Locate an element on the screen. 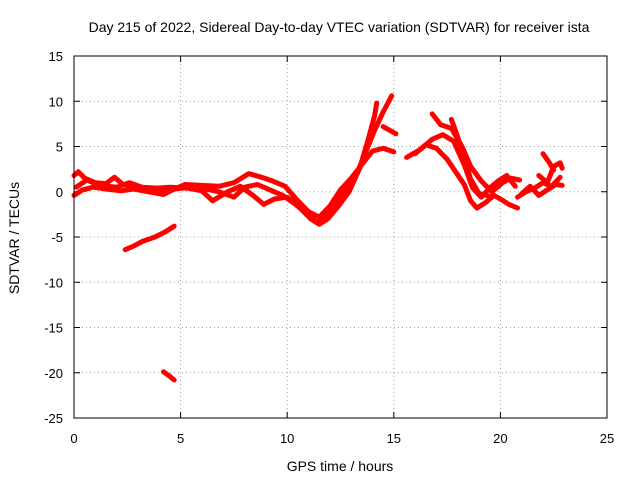 Image resolution: width=640 pixels, height=480 pixels. x-tick-label: 0 is located at coordinates (73, 438).